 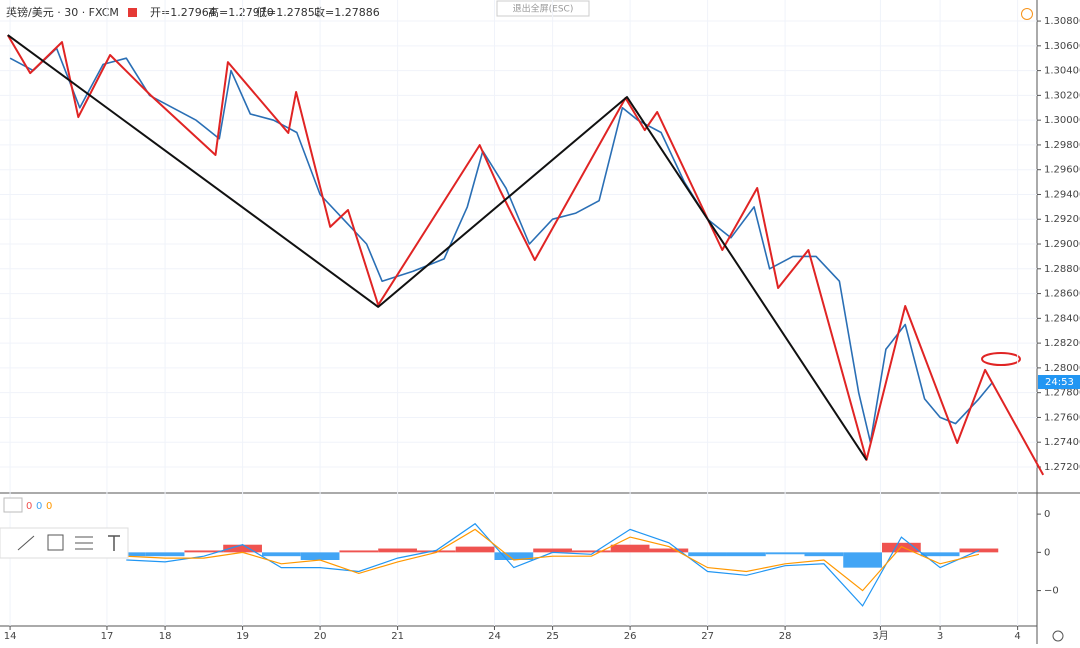 I want to click on x-tick-label: 19, so click(x=242, y=636).